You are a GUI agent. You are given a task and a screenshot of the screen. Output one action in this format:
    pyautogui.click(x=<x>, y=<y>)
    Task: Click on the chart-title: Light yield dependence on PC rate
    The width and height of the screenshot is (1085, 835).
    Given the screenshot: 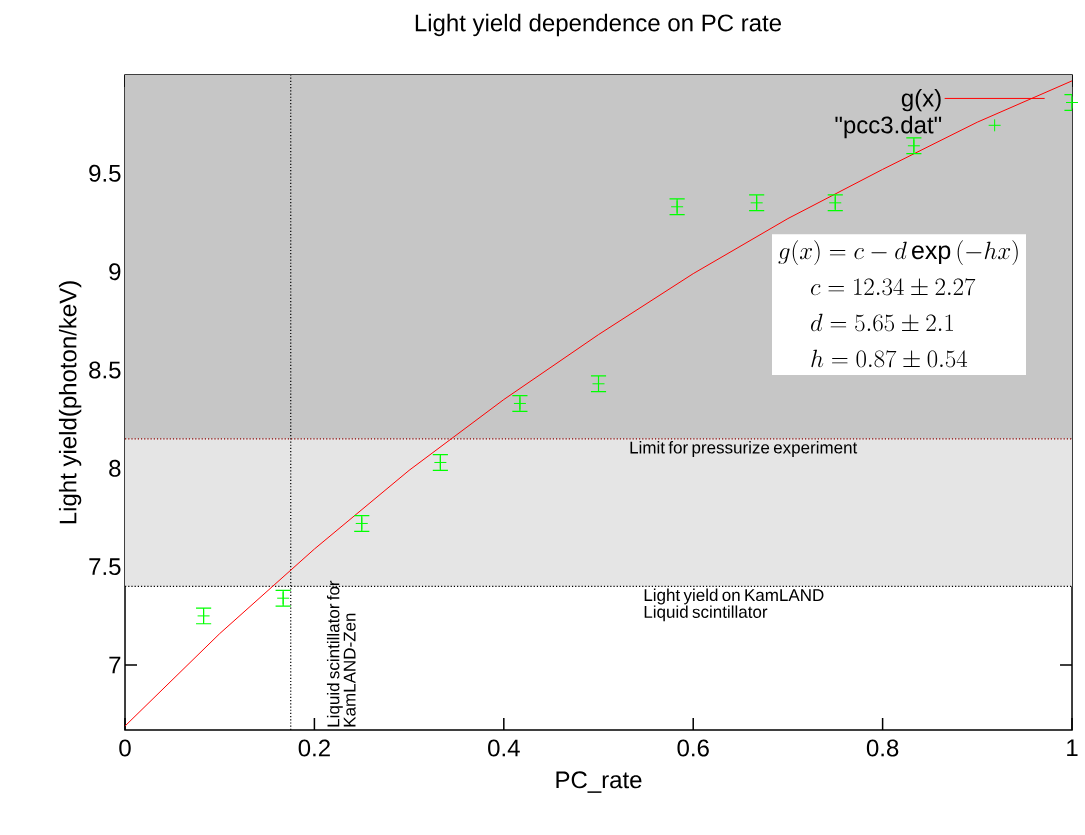 What is the action you would take?
    pyautogui.click(x=598, y=25)
    